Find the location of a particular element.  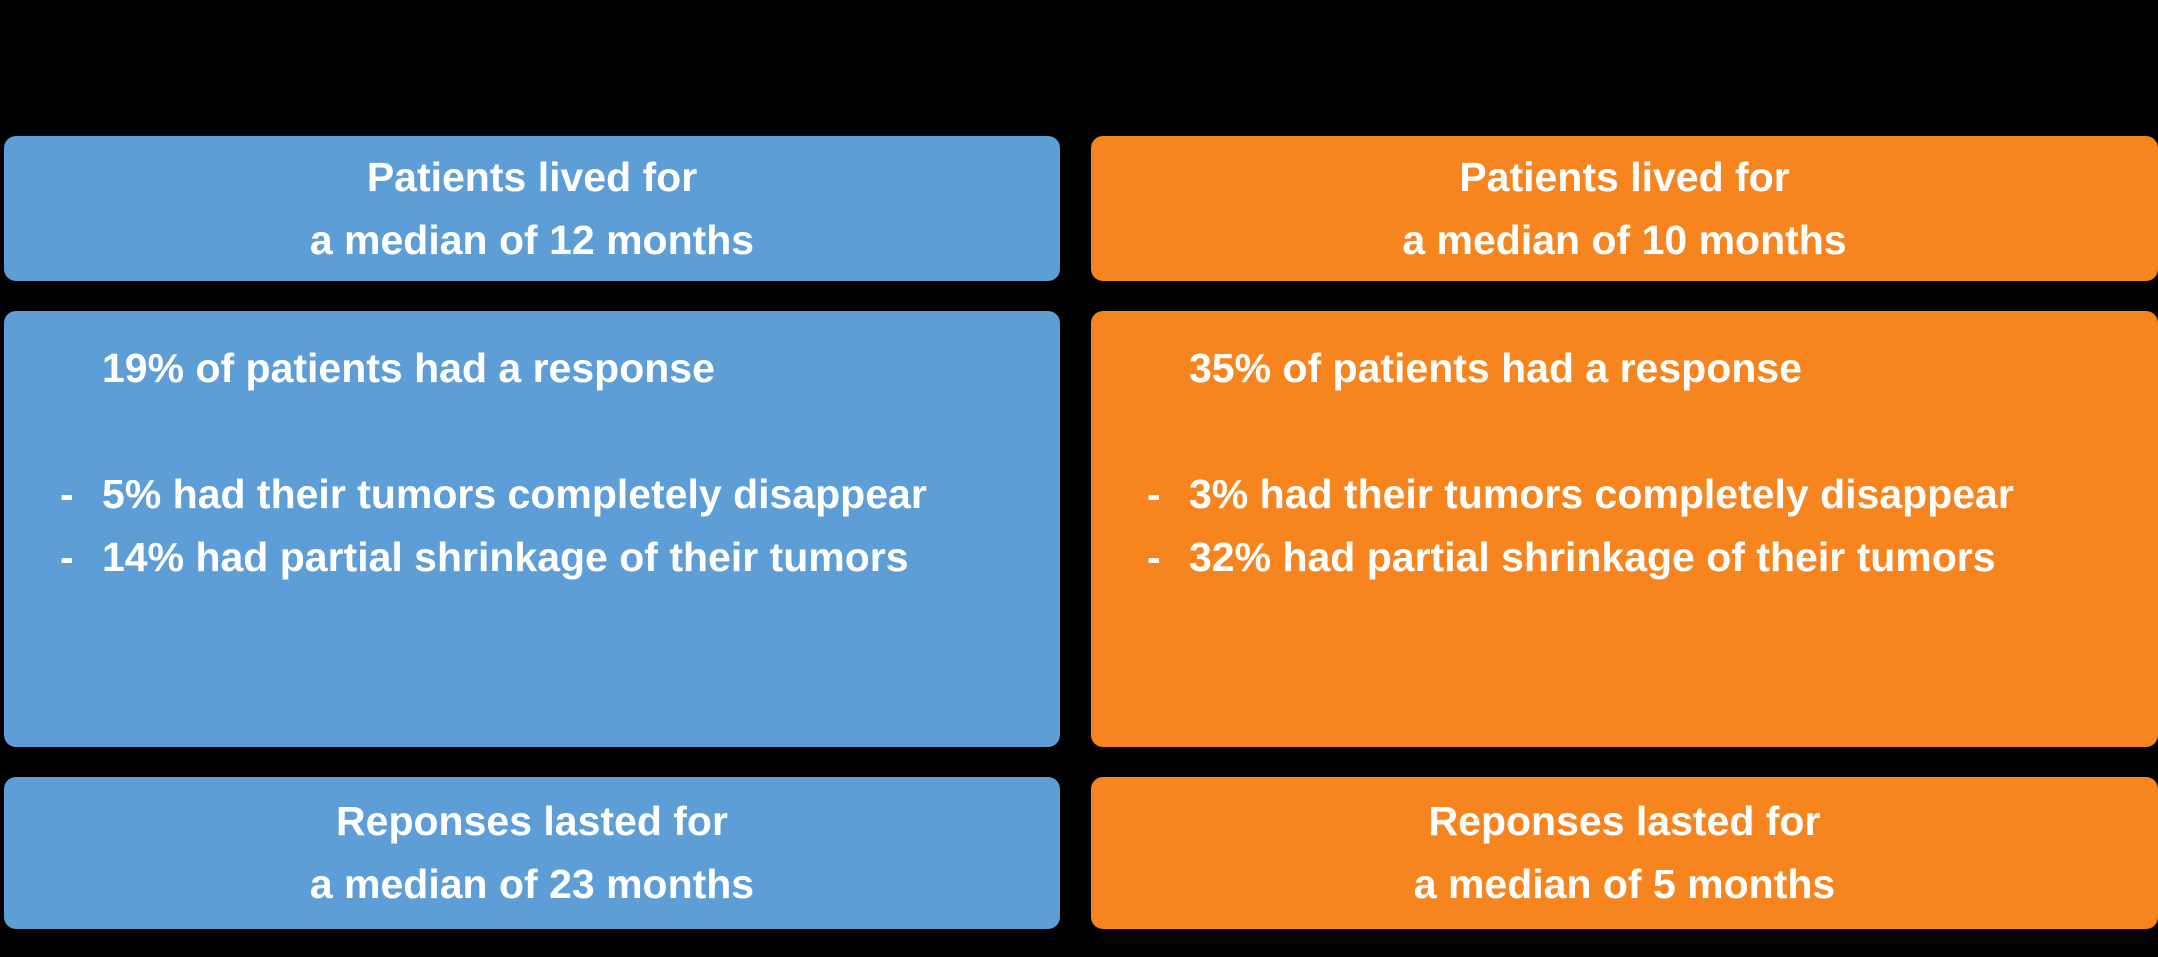

left-survival-box: Patients lived for a median of 12 months is located at coordinates (532, 208).